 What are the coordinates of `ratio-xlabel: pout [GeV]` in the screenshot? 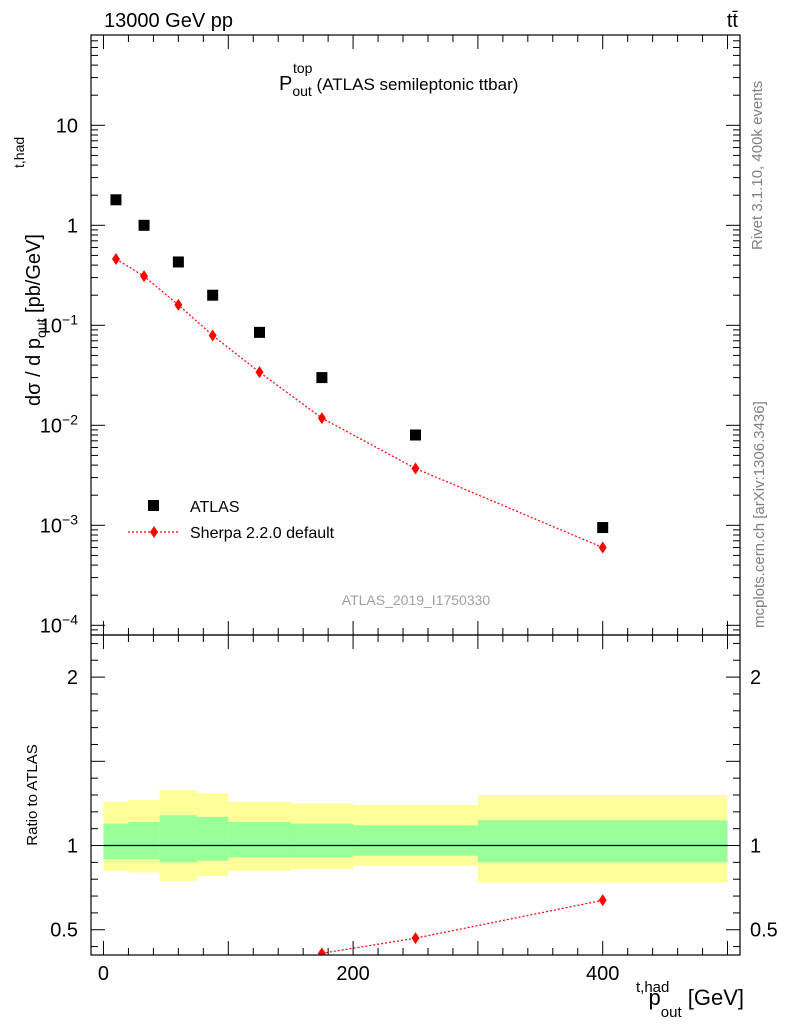 It's located at (696, 1003).